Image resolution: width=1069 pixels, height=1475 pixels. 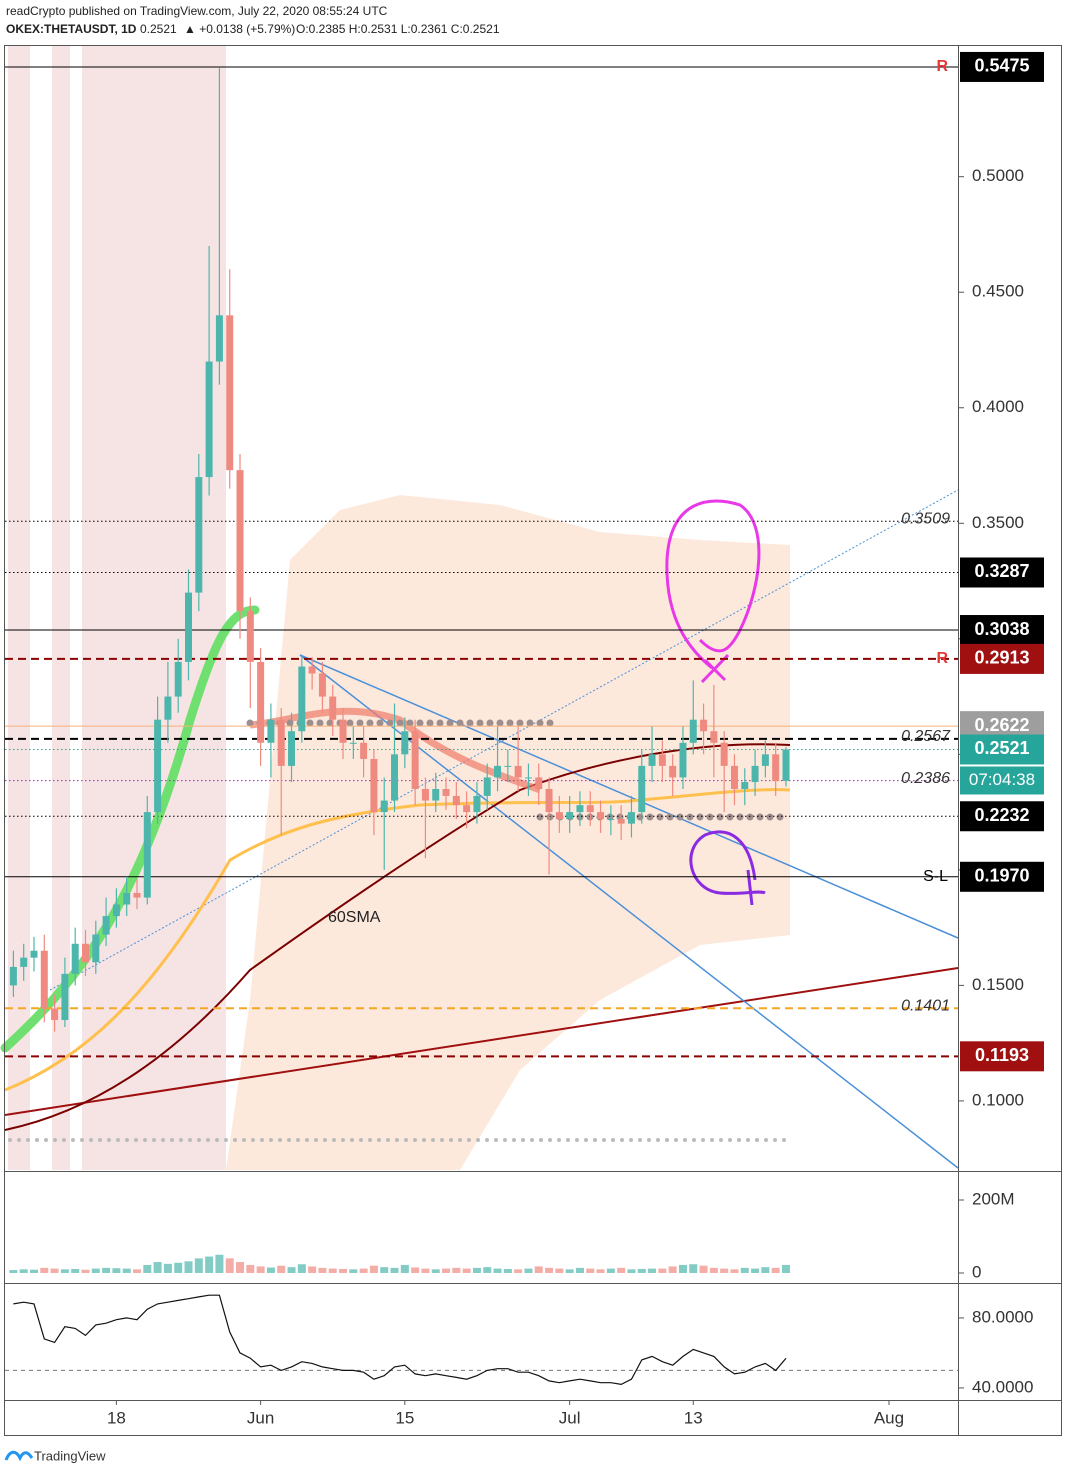 I want to click on y-tick-label: 0.4000, so click(x=998, y=406).